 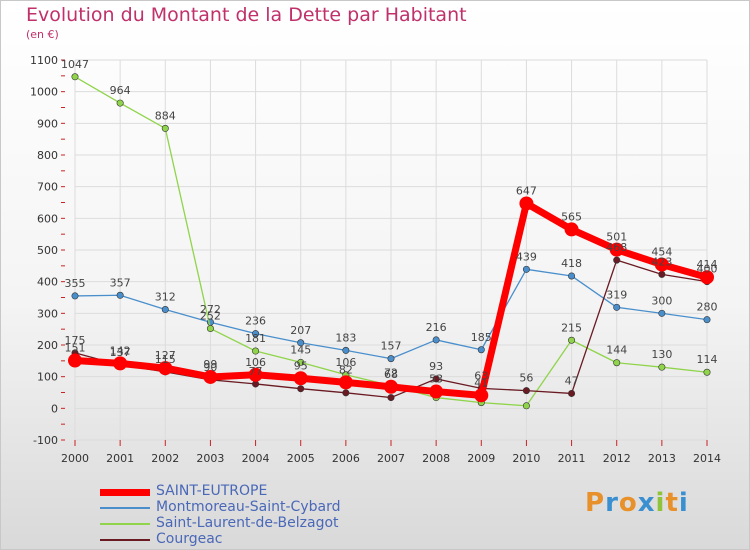 What do you see at coordinates (617, 458) in the screenshot?
I see `x-tick-label: 2012` at bounding box center [617, 458].